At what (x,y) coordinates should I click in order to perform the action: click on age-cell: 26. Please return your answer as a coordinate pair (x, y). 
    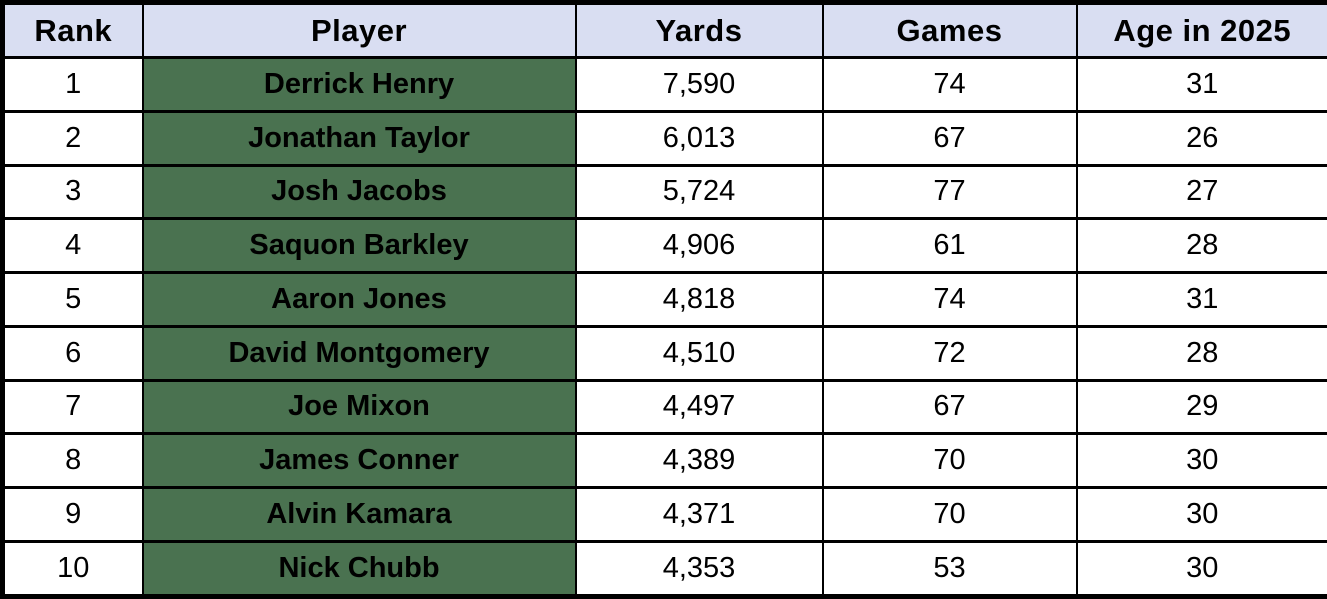
    Looking at the image, I should click on (1201, 138).